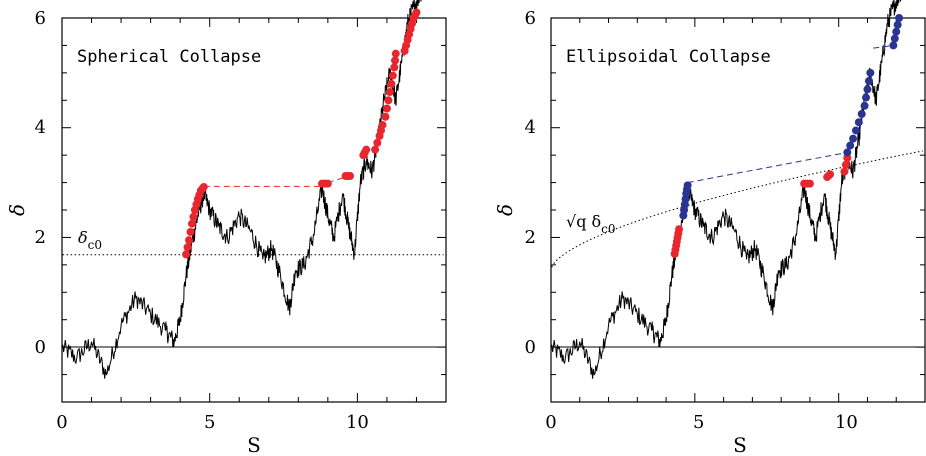  Describe the element at coordinates (583, 221) in the screenshot. I see `threshold-symbol: √q δ` at that location.